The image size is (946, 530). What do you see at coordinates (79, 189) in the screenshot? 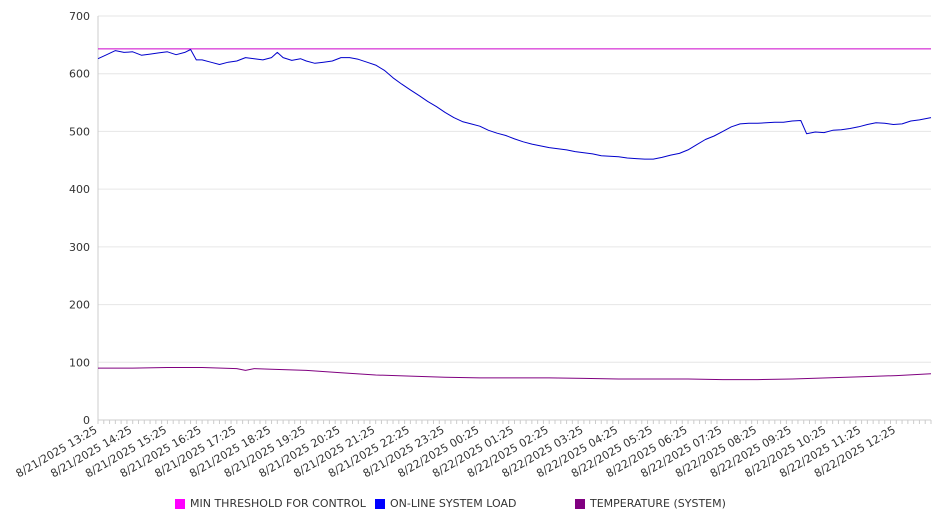
I see `y-tick-label: 400` at bounding box center [79, 189].